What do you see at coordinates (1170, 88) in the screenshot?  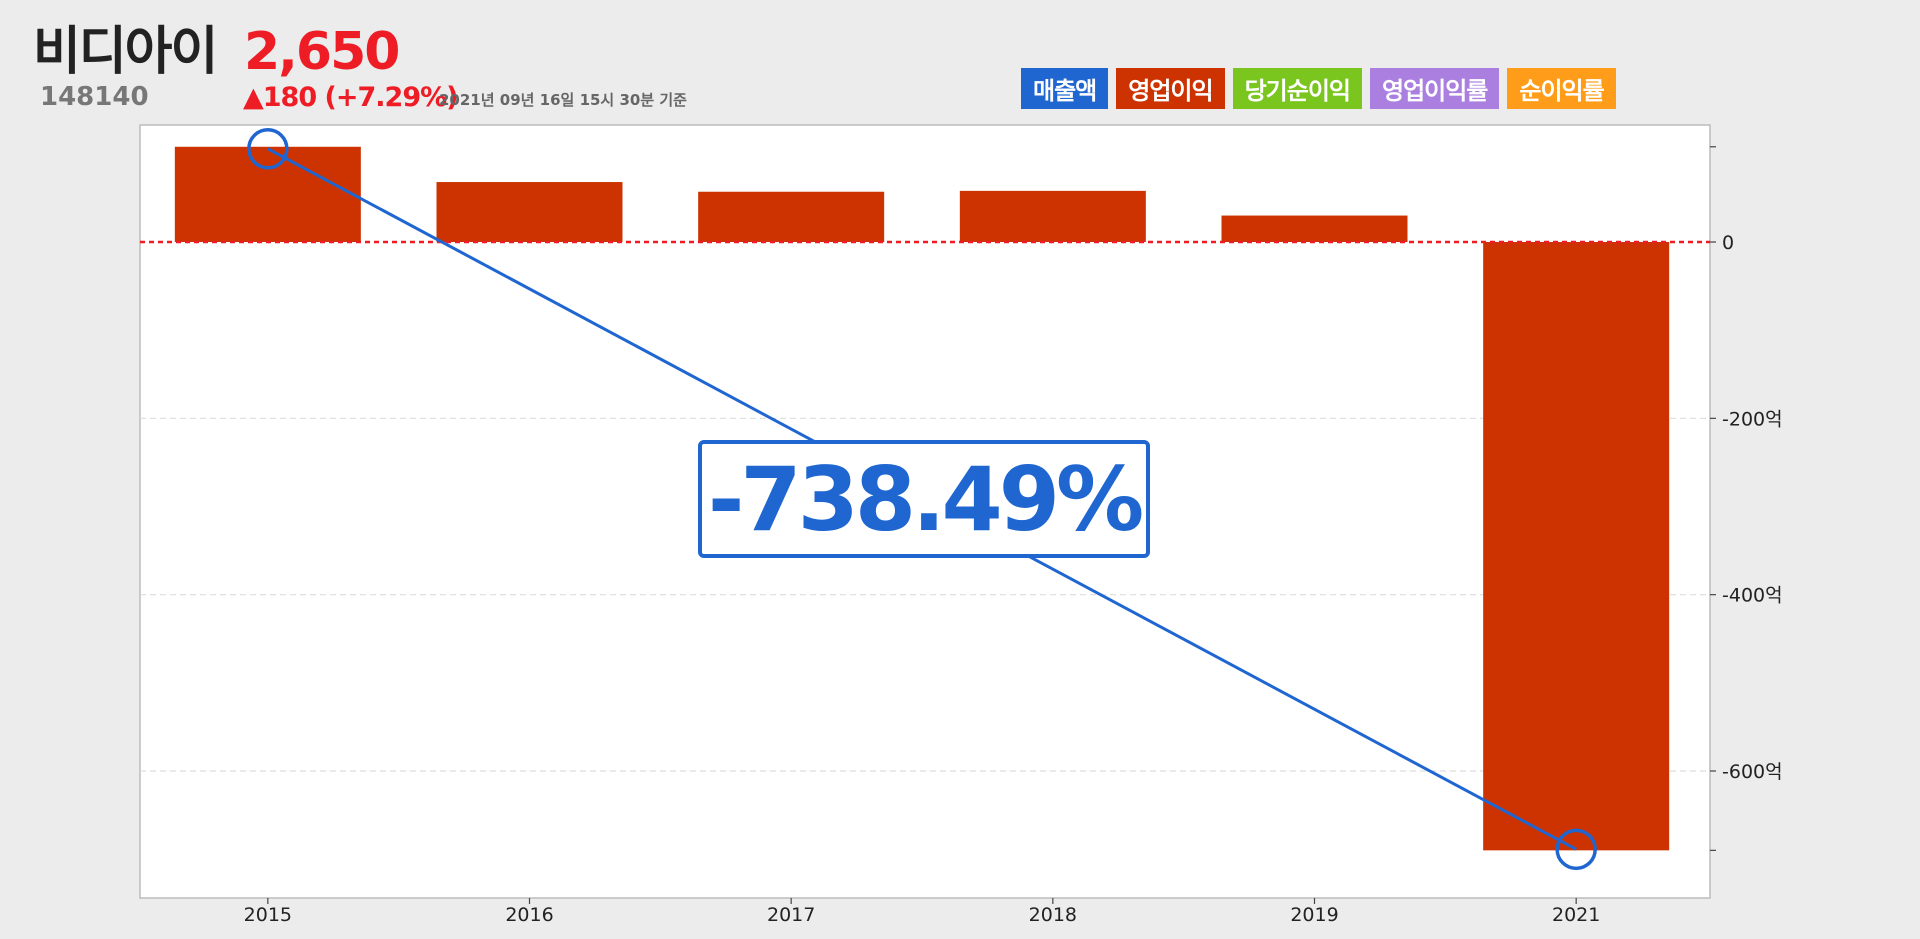 I see `legend-item-operating-profit: 영업이익` at bounding box center [1170, 88].